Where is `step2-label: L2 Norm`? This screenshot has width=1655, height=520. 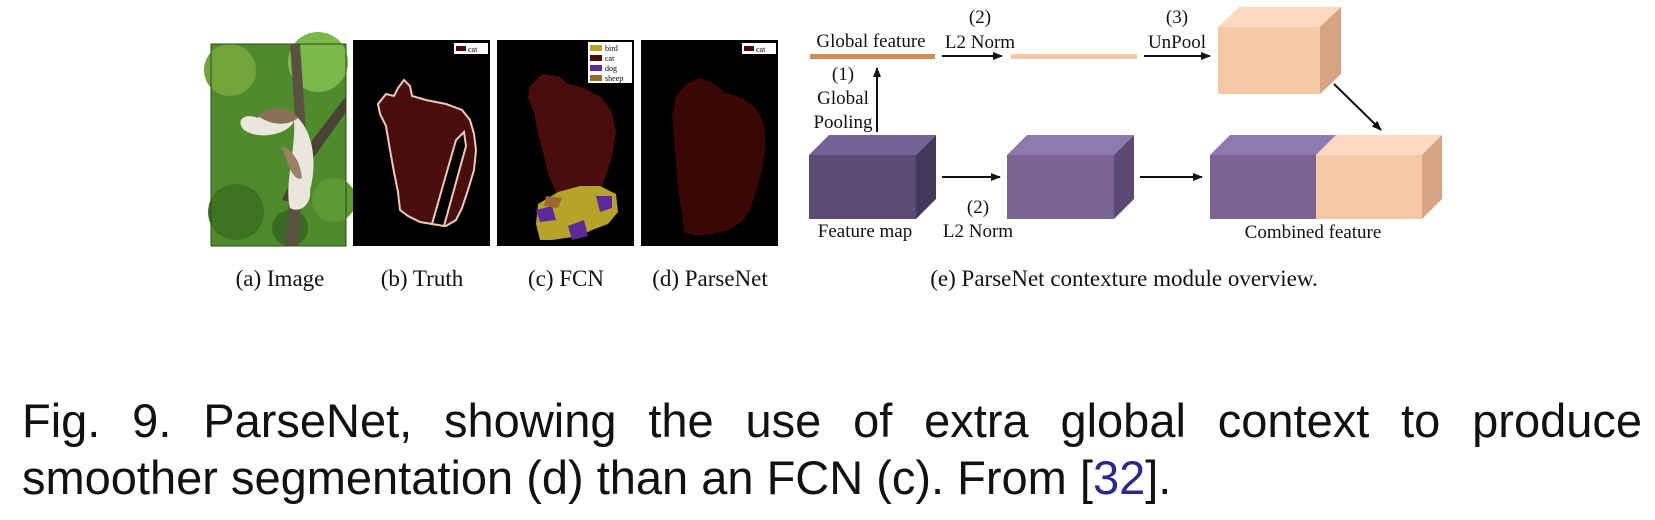 step2-label: L2 Norm is located at coordinates (980, 42).